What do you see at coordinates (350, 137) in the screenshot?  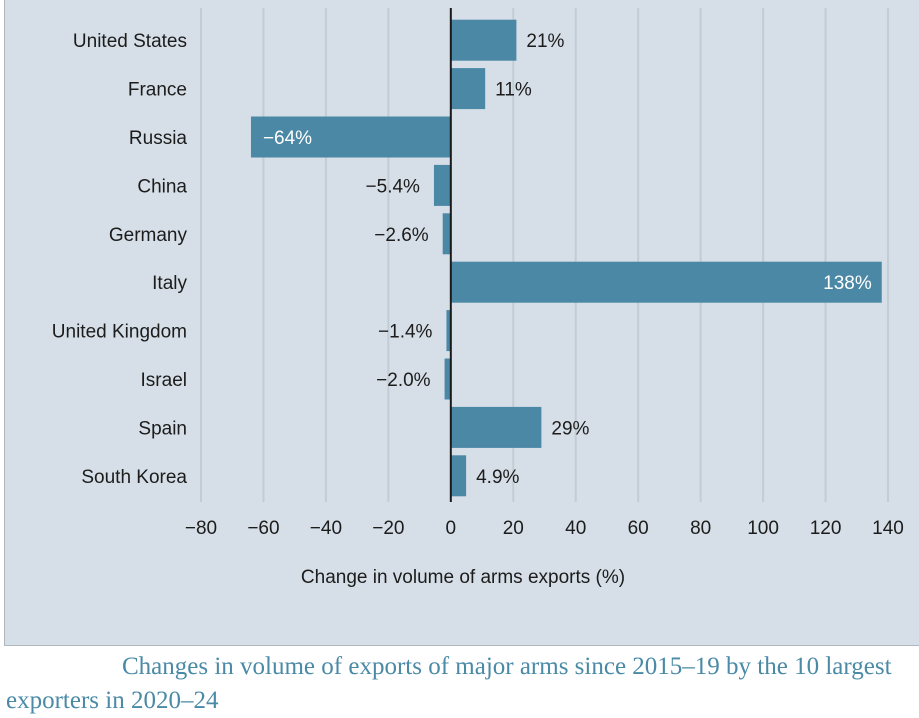 I see `bar-russia` at bounding box center [350, 137].